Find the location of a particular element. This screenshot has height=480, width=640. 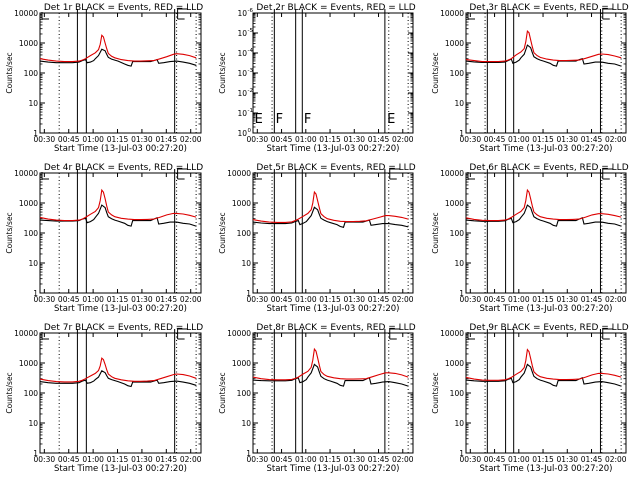

plot-title: Det 6r BLACK = Events, RED = LLD is located at coordinates (548, 168).